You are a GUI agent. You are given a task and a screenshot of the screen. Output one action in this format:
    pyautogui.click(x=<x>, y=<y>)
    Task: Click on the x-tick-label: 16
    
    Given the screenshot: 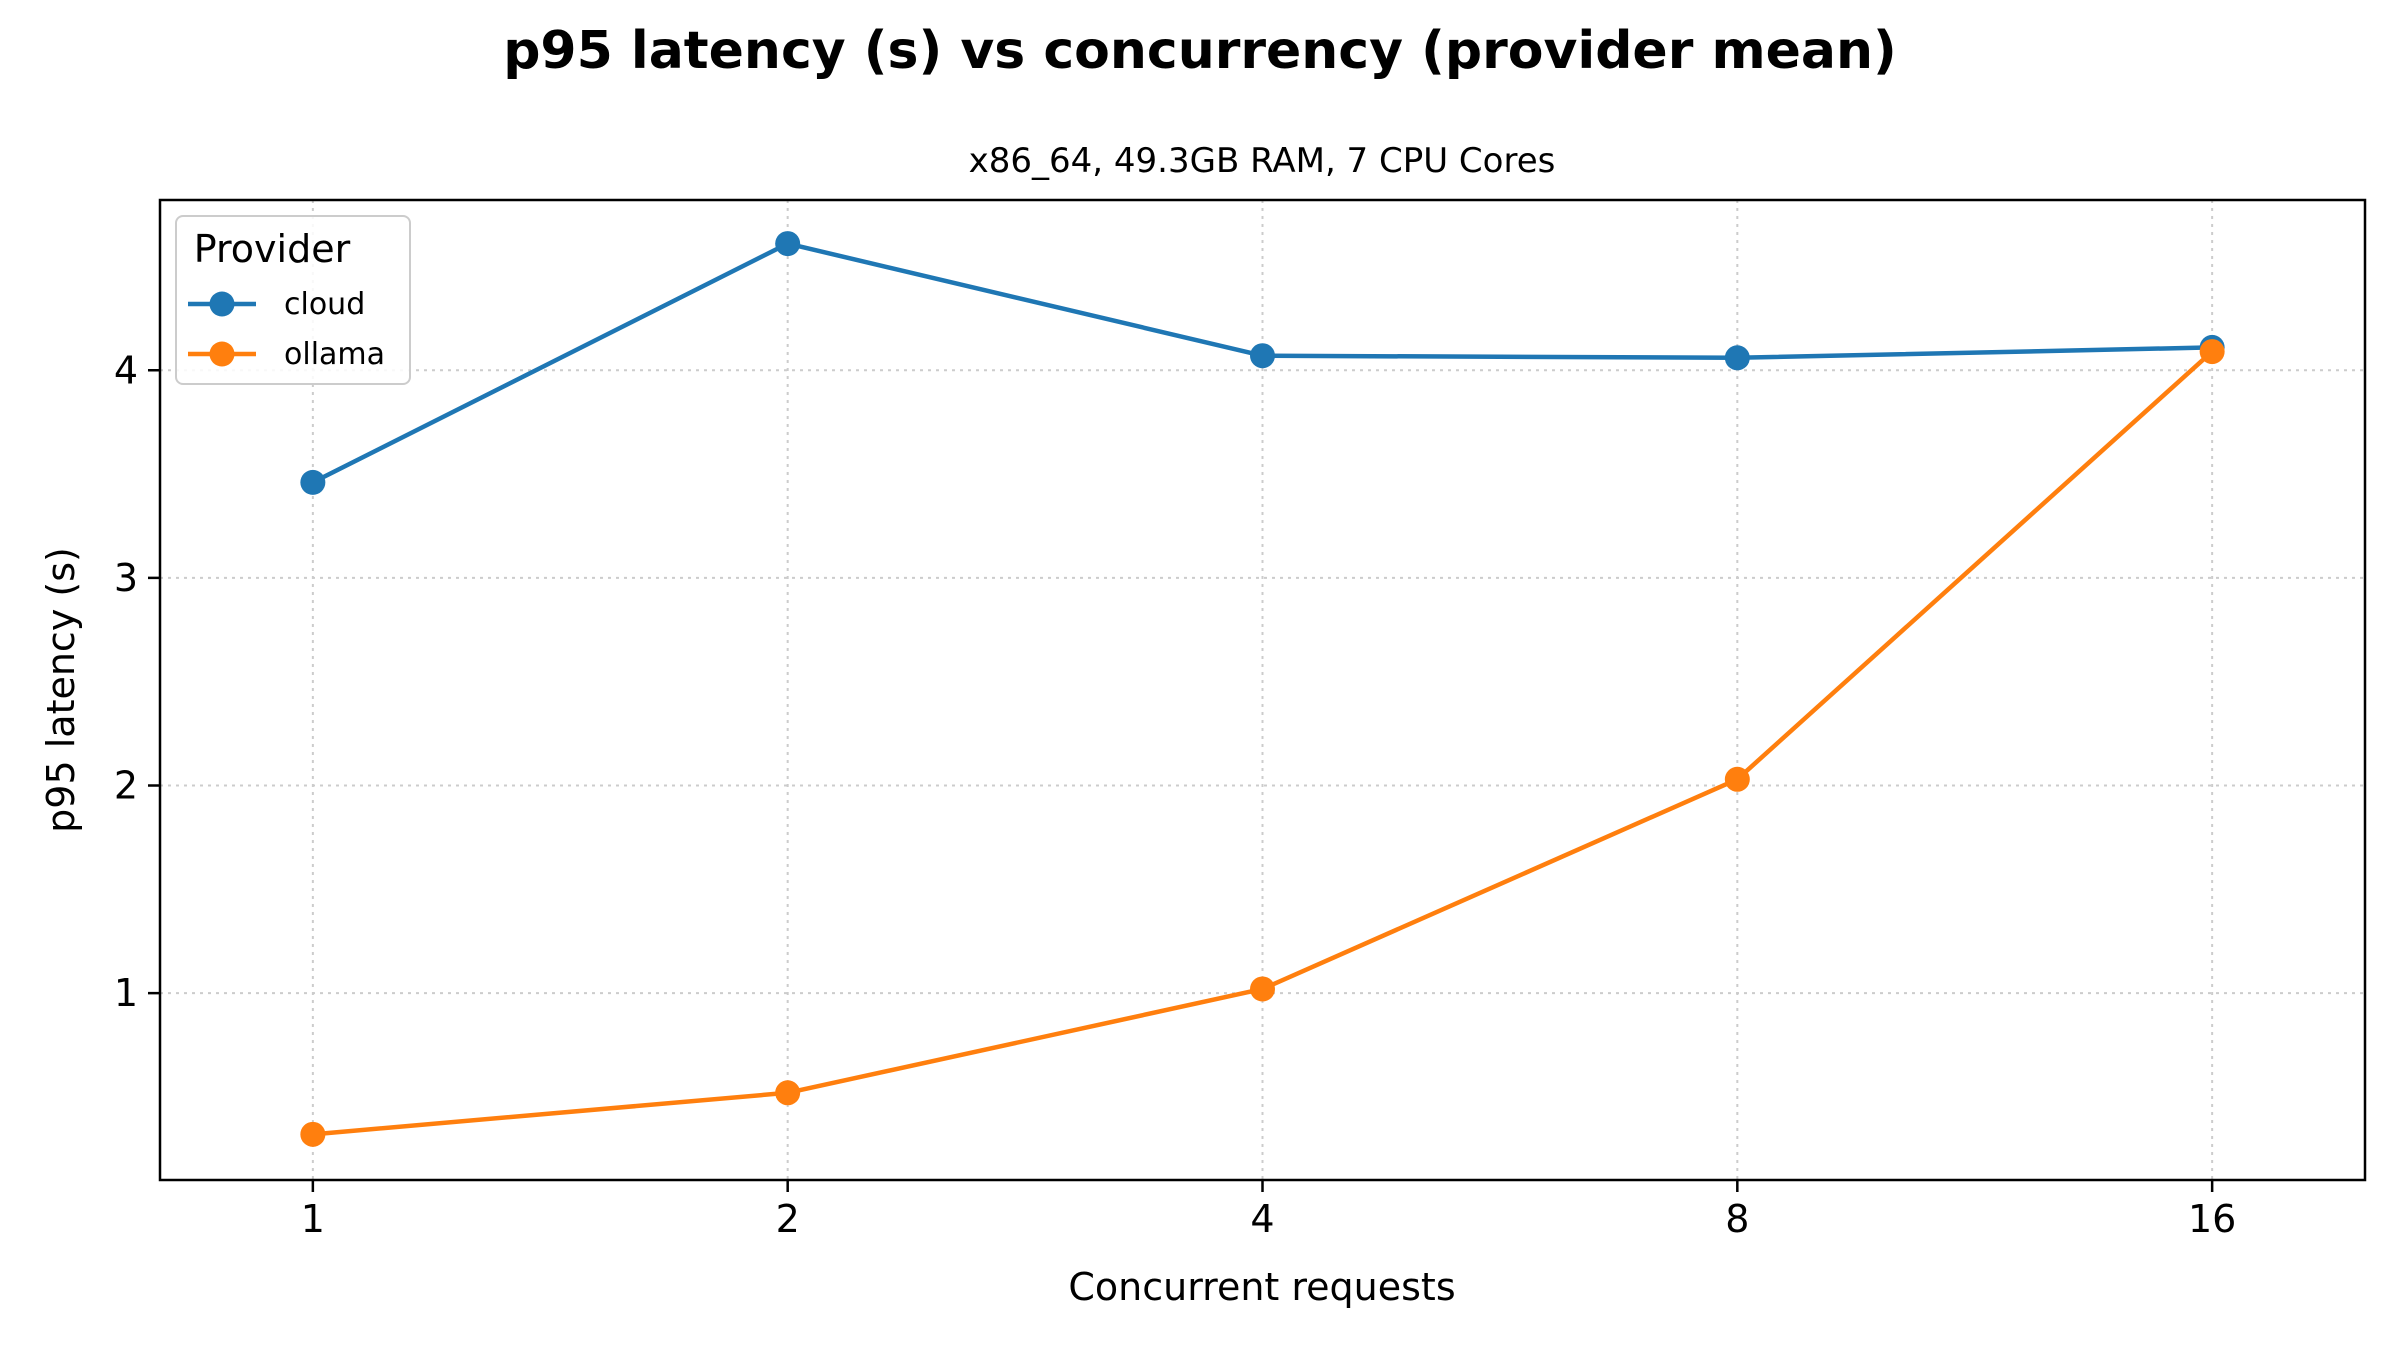 What is the action you would take?
    pyautogui.click(x=2212, y=1219)
    